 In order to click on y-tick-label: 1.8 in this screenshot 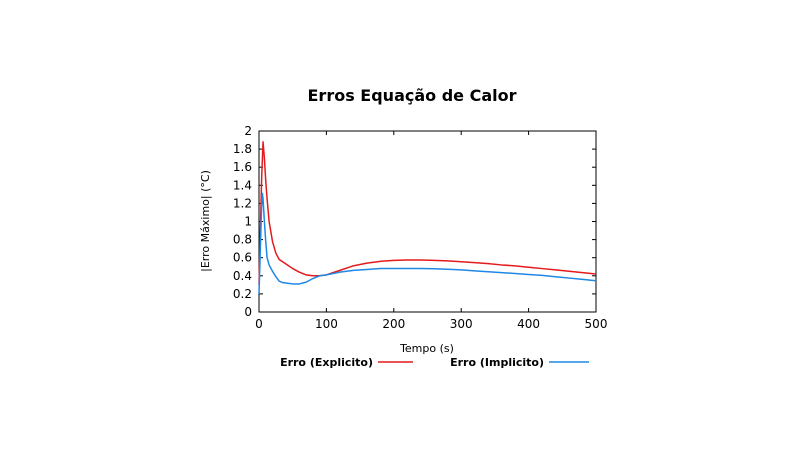, I will do `click(242, 149)`.